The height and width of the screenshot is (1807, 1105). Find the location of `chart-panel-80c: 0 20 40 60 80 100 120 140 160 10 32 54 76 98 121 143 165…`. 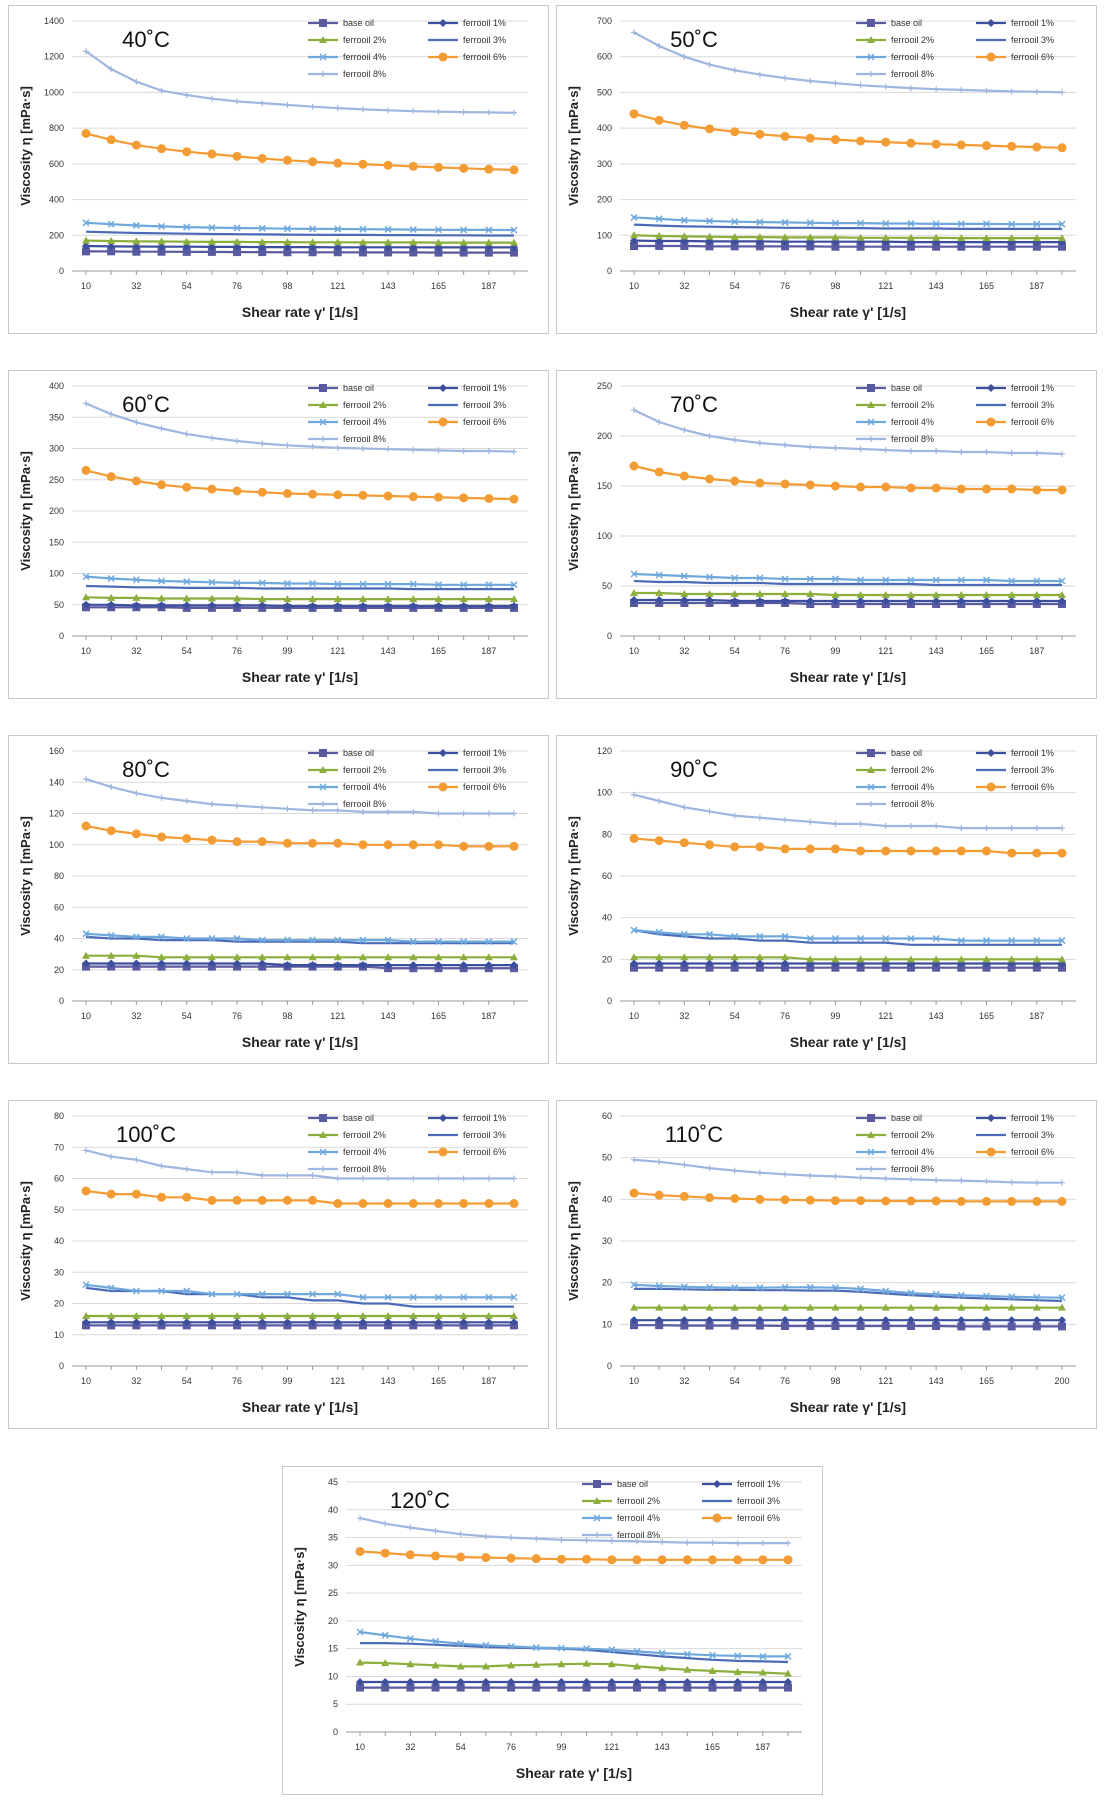

chart-panel-80c: 0 20 40 60 80 100 120 140 160 10 32 54 76 98 121 143 165… is located at coordinates (278, 899).